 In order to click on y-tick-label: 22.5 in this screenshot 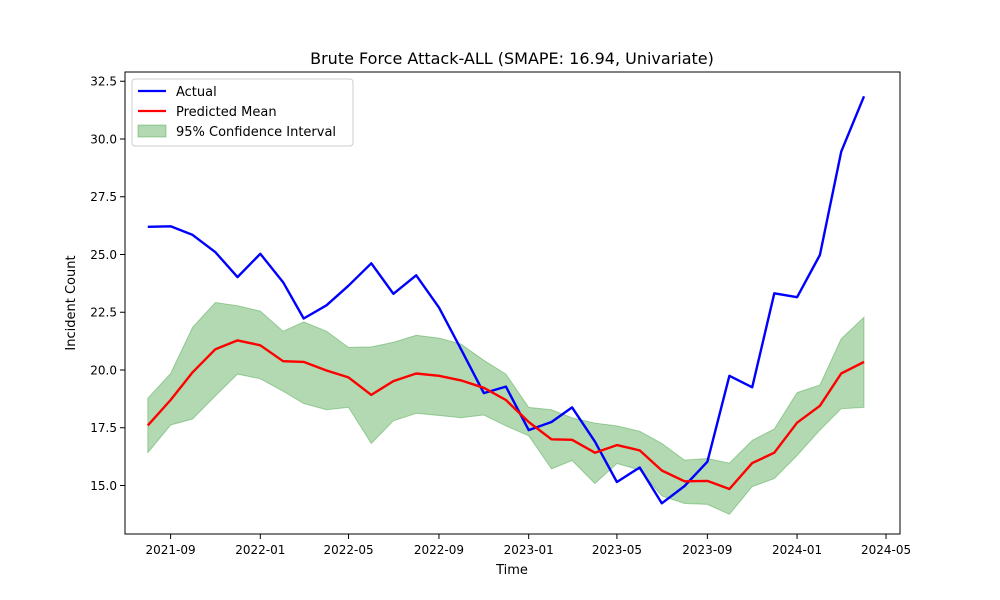, I will do `click(103, 313)`.